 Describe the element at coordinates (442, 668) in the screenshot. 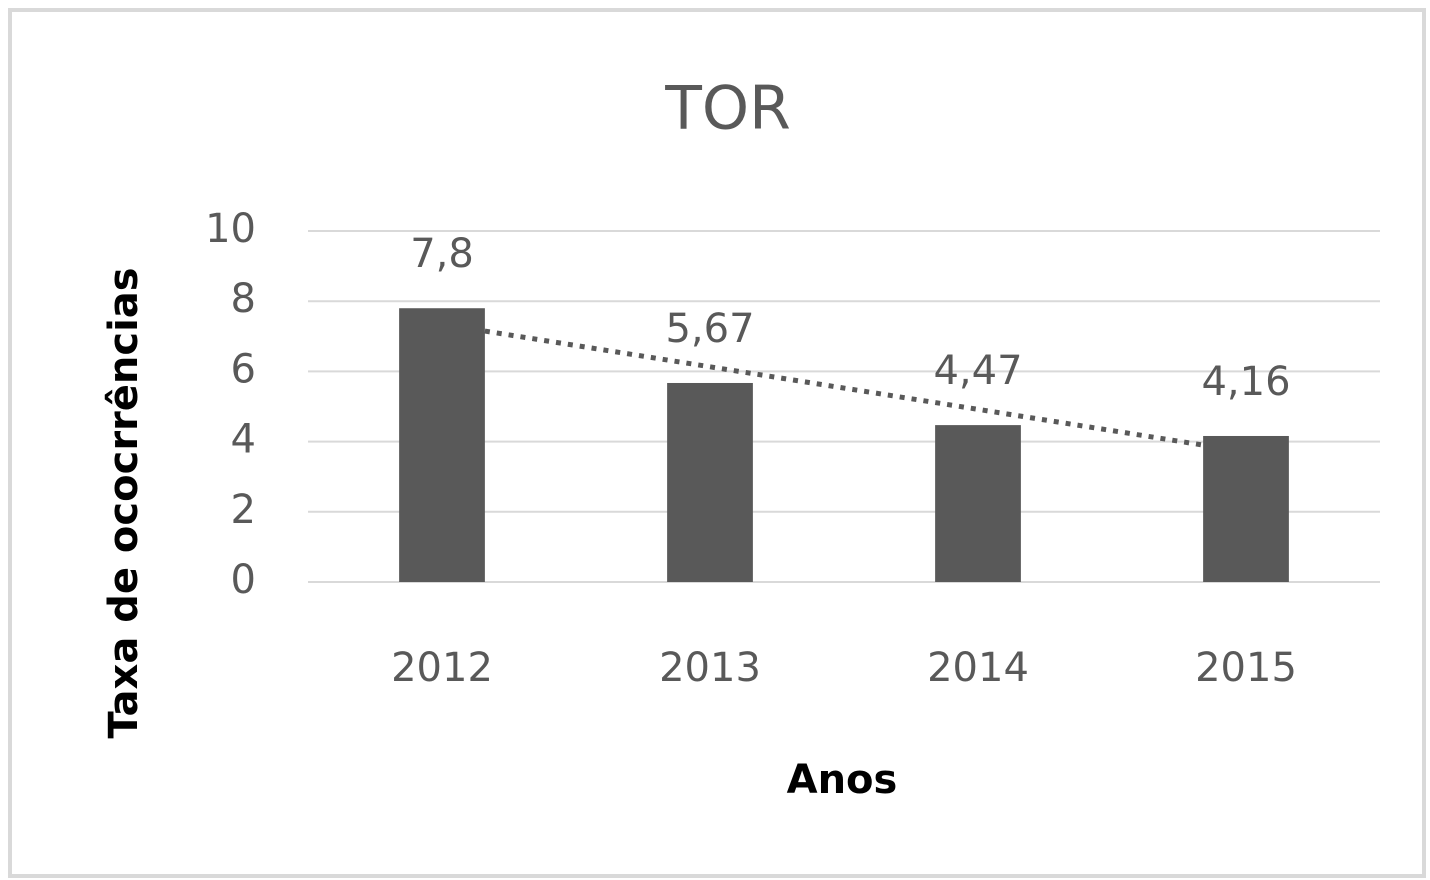

I see `x-tick-label: 2012` at that location.